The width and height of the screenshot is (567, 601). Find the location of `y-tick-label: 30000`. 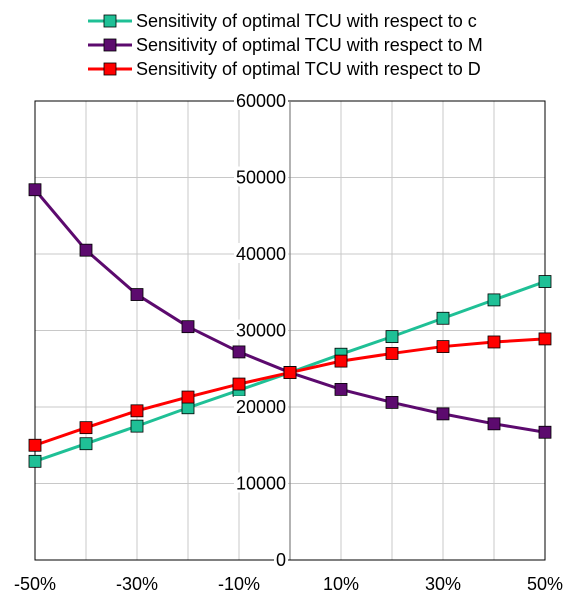

y-tick-label: 30000 is located at coordinates (261, 331).